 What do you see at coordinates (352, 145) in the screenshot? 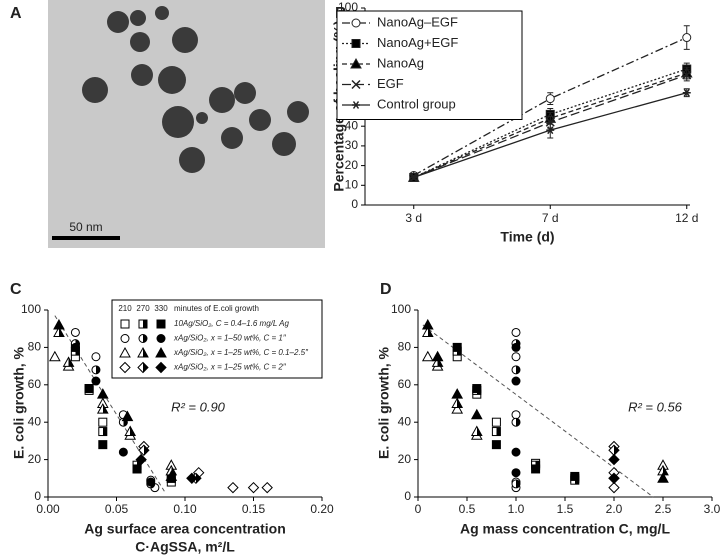
I see `y-tick-label: 30` at bounding box center [352, 145].